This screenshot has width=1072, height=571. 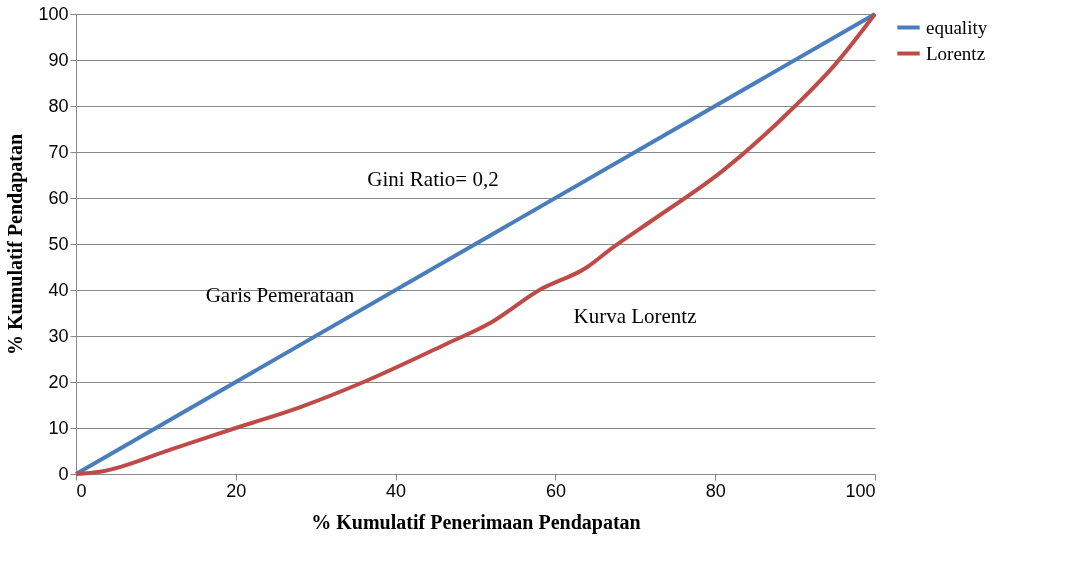 I want to click on x-tick-label: 20, so click(x=236, y=490).